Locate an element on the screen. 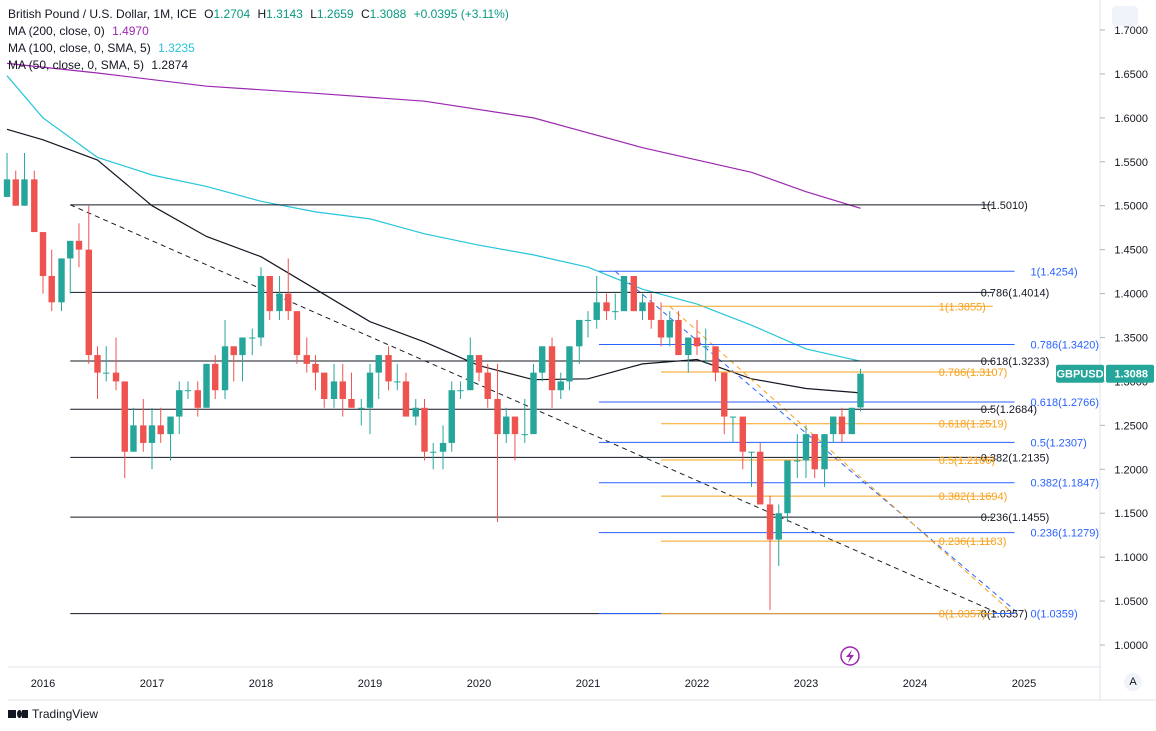 The height and width of the screenshot is (731, 1156). indicator-ma200: MA (200, close, 0) 1.4970 is located at coordinates (258, 31).